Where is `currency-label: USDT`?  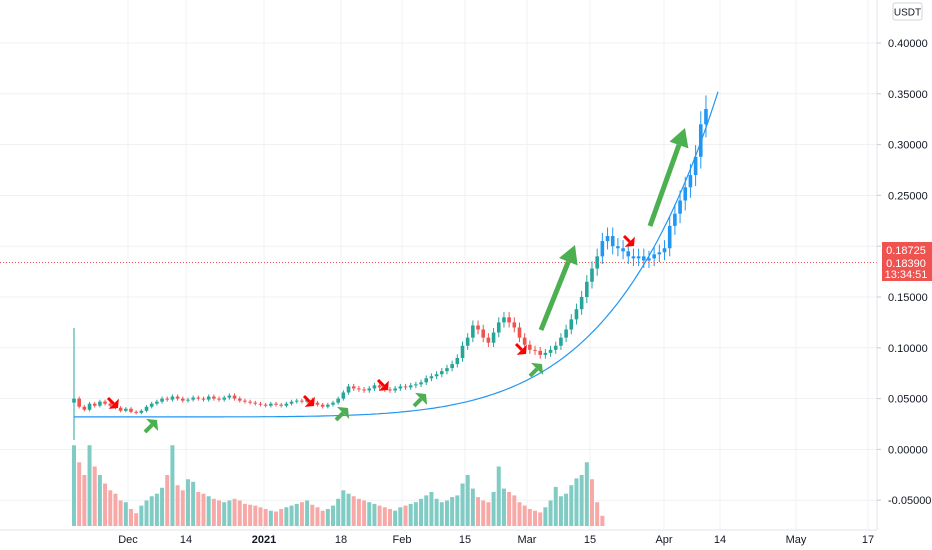 currency-label: USDT is located at coordinates (907, 13).